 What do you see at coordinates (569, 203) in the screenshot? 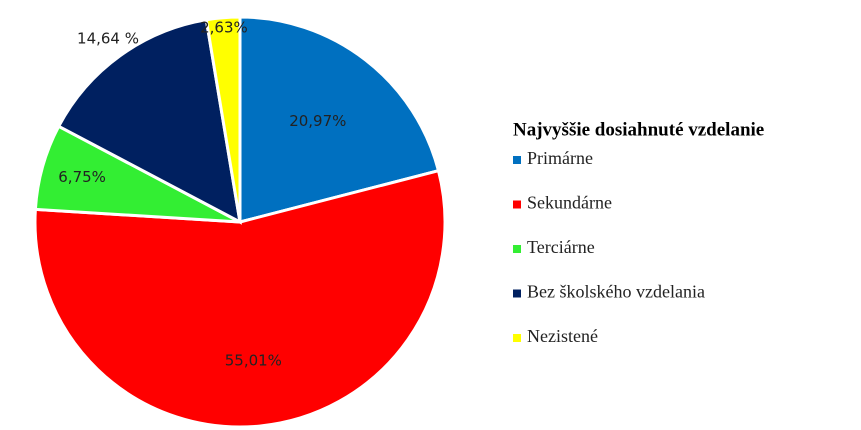
I see `legend-label: Sekundárne` at bounding box center [569, 203].